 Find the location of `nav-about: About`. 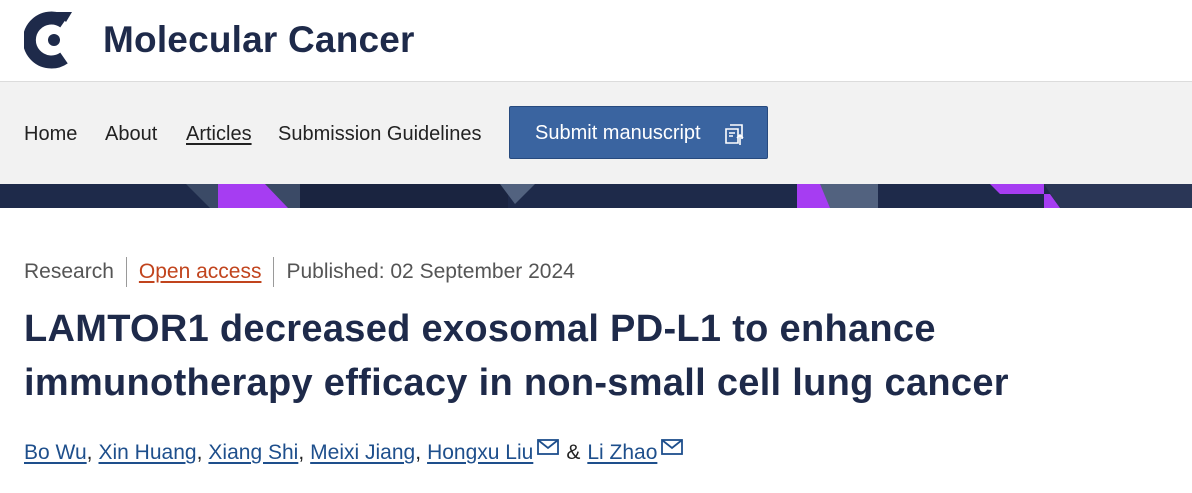

nav-about: About is located at coordinates (131, 134).